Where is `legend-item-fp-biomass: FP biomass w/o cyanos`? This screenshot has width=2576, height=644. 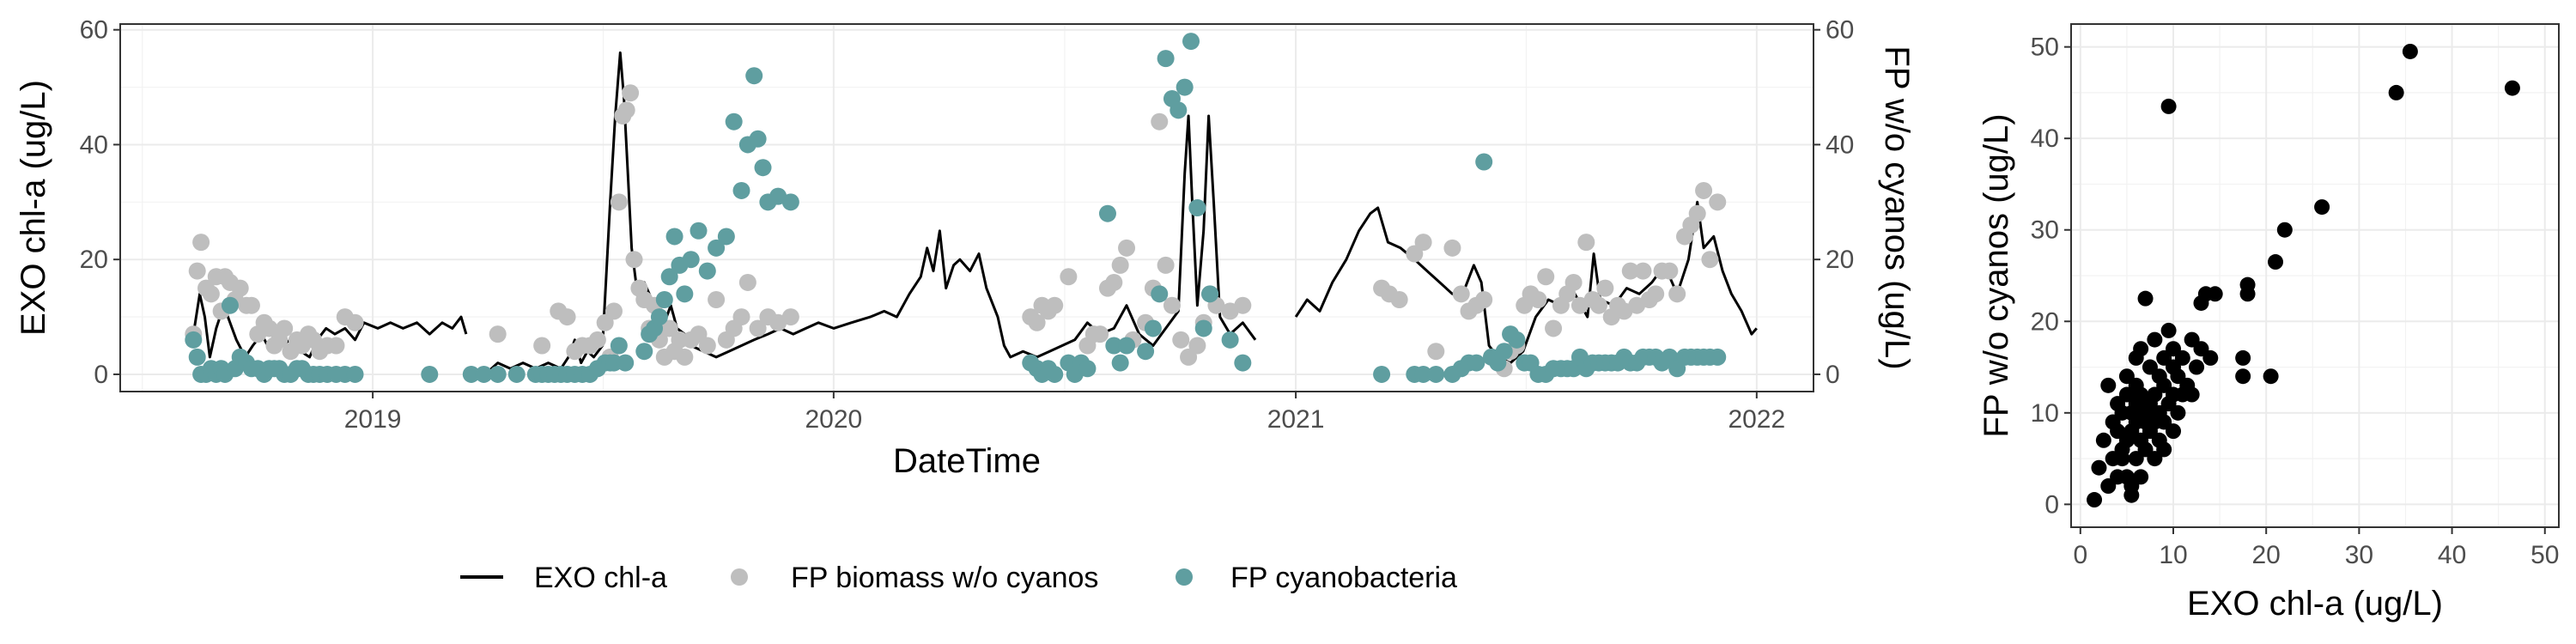 legend-item-fp-biomass: FP biomass w/o cyanos is located at coordinates (914, 578).